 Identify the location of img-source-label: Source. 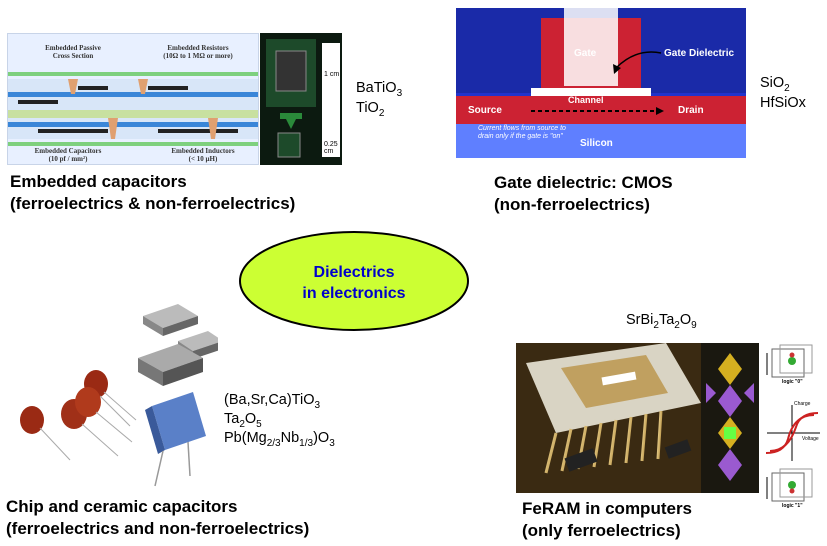
(485, 110).